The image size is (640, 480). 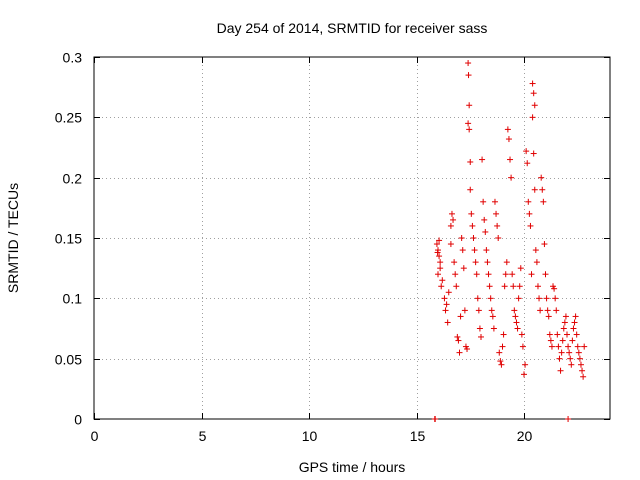 What do you see at coordinates (418, 436) in the screenshot?
I see `x-tick-label: 15` at bounding box center [418, 436].